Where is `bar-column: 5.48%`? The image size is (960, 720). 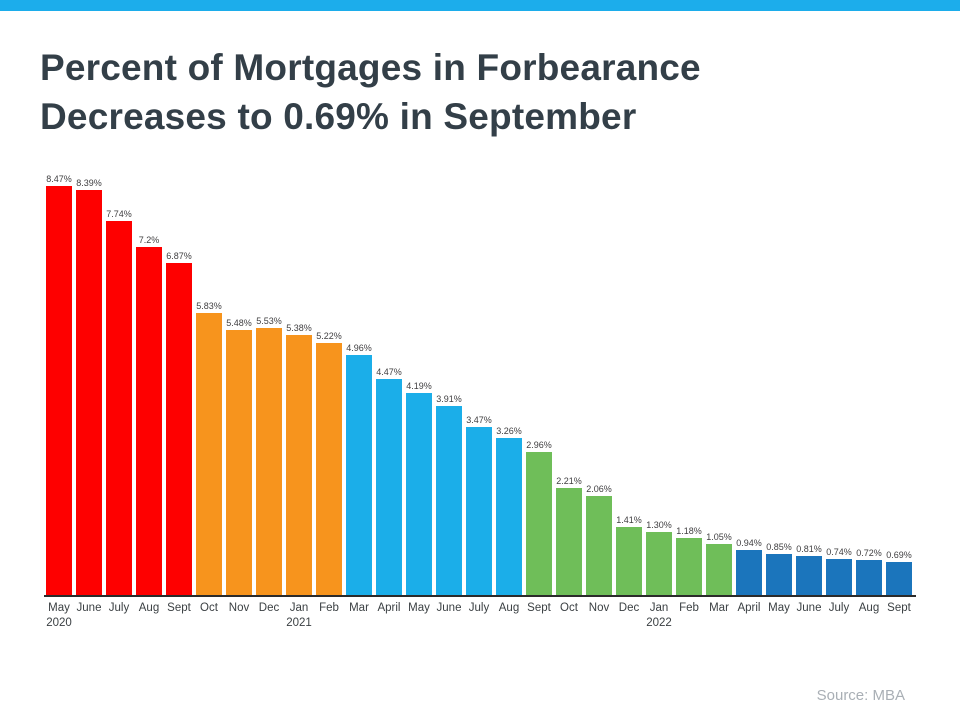
bar-column: 5.48% is located at coordinates (239, 457).